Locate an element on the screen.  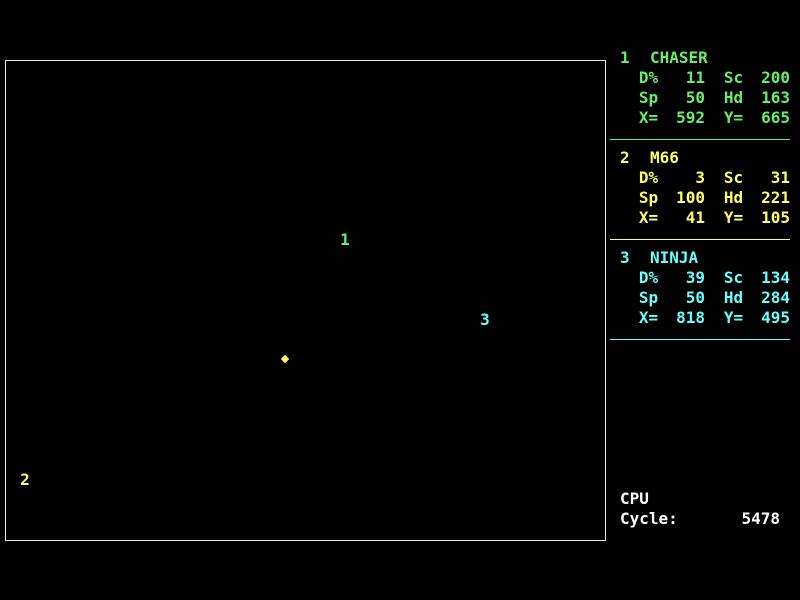
stat-row: Sp 50 Hd 163 is located at coordinates (705, 98).